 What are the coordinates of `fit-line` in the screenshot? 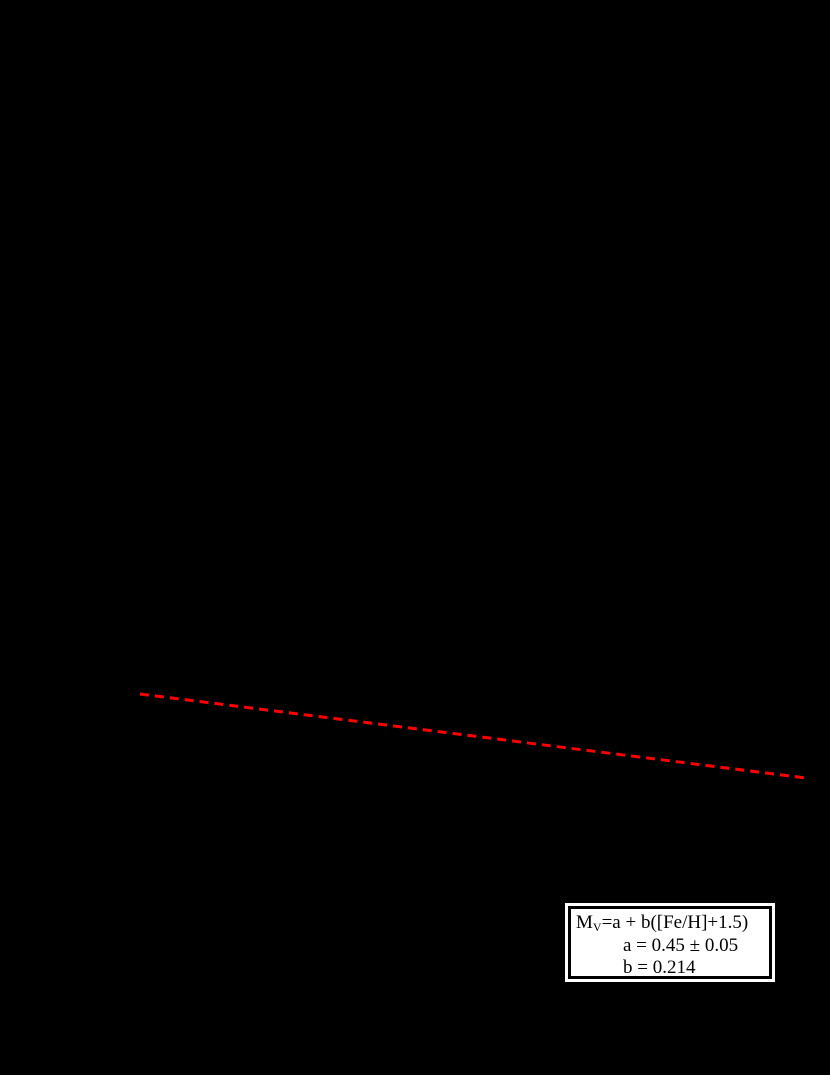 It's located at (473, 736).